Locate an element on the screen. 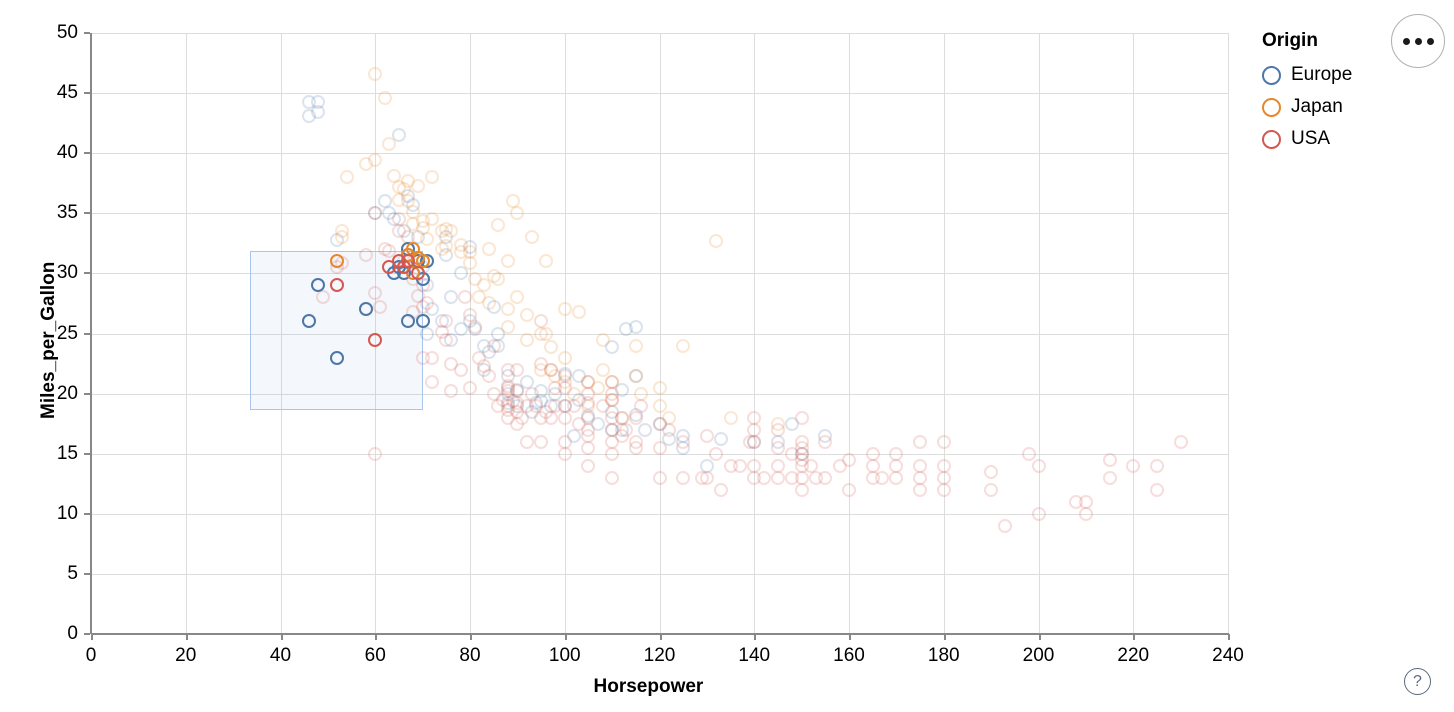 The image size is (1454, 712). legend-item-europe: Europe is located at coordinates (1342, 75).